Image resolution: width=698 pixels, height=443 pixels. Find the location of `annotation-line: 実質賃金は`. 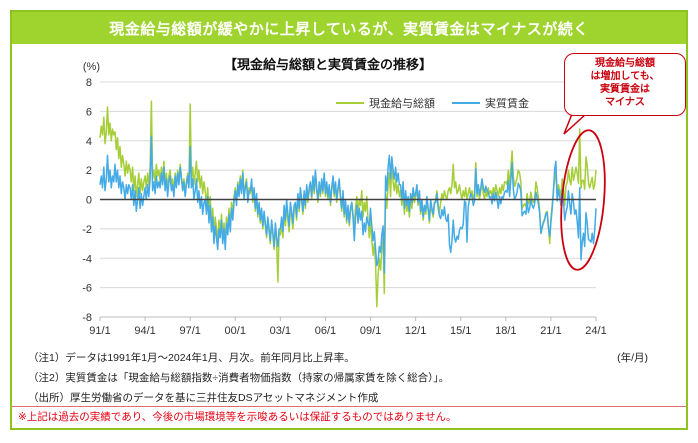

annotation-line: 実質賃金は is located at coordinates (625, 89).